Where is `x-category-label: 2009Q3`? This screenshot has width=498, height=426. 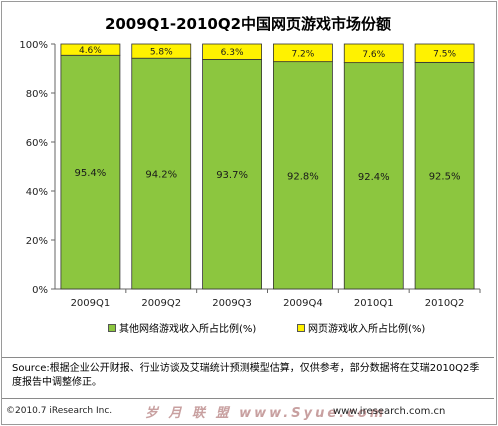 x-category-label: 2009Q3 is located at coordinates (232, 303).